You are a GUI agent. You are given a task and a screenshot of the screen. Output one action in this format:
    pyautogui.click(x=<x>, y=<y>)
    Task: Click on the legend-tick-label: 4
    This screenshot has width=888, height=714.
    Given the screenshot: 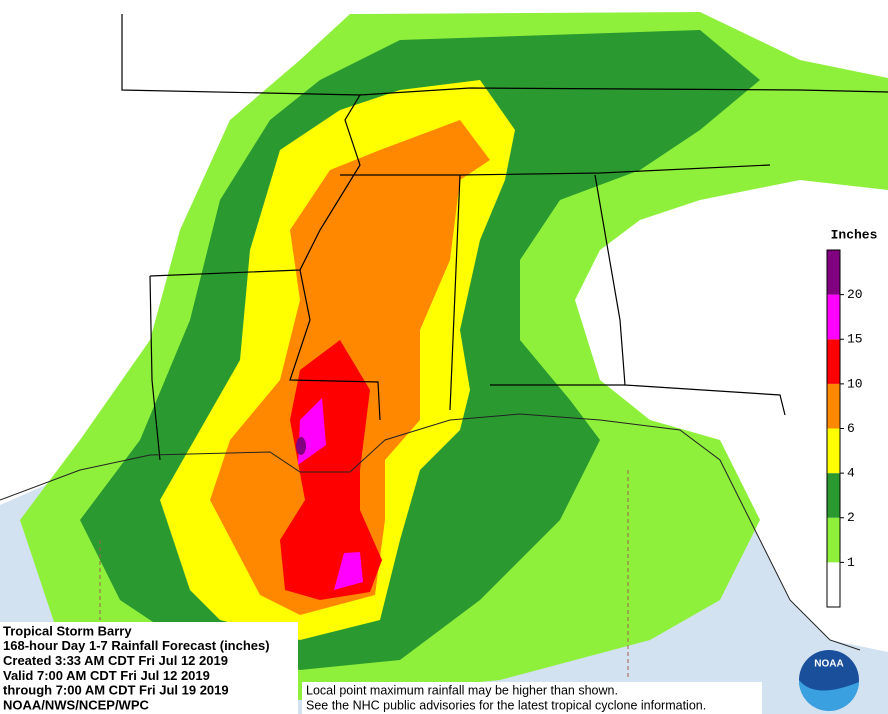 What is the action you would take?
    pyautogui.click(x=851, y=473)
    